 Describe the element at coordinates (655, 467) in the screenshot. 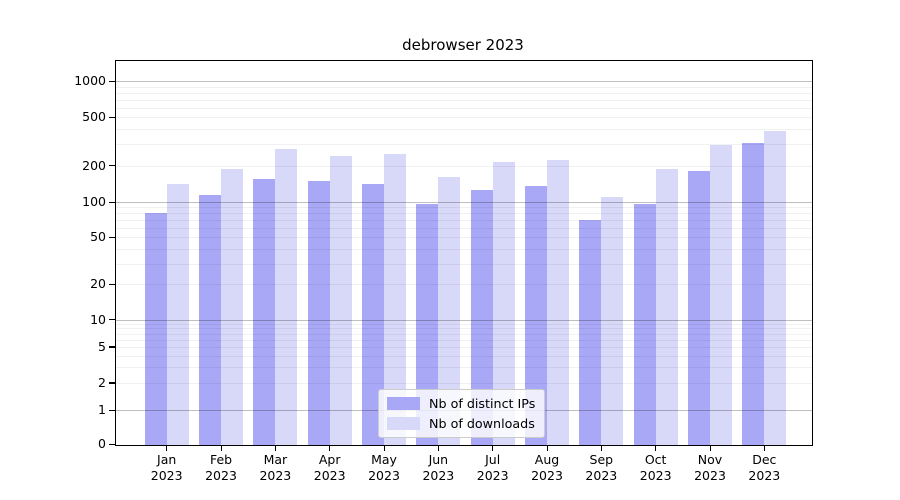

I see `x-tick-label-oct: Oct 2023` at that location.